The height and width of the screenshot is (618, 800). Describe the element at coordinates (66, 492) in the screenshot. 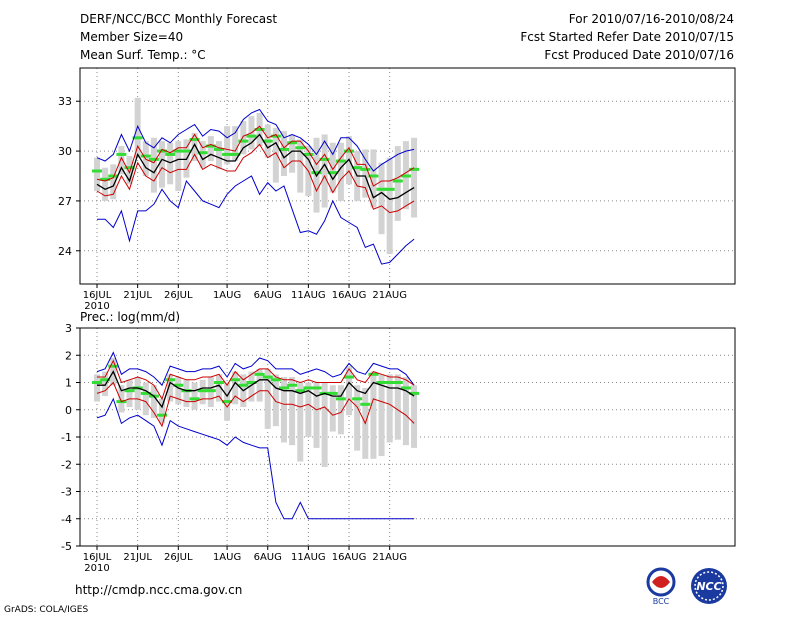

I see `y-tick-label: -3` at that location.